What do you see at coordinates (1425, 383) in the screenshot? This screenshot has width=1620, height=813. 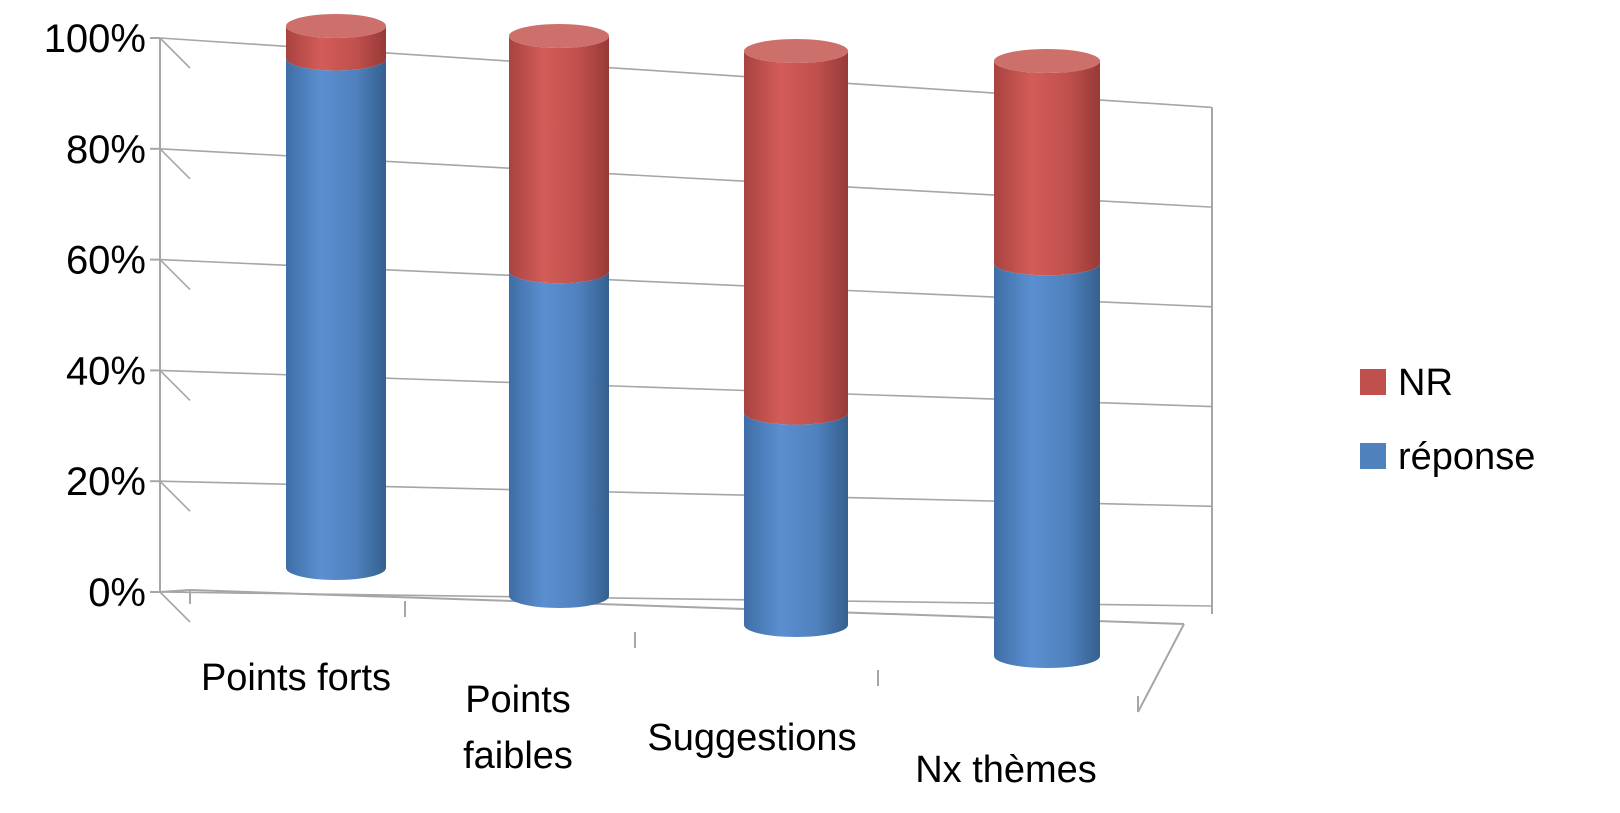 I see `legend-label: NR` at bounding box center [1425, 383].